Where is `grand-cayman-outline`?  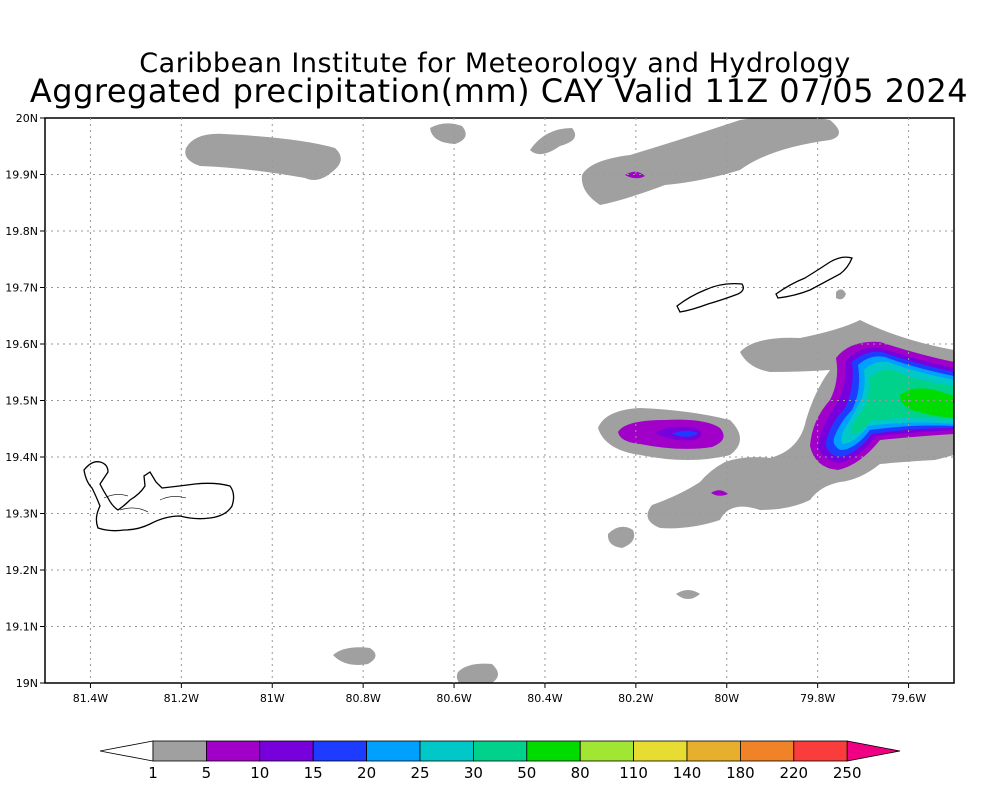
grand-cayman-outline is located at coordinates (159, 496).